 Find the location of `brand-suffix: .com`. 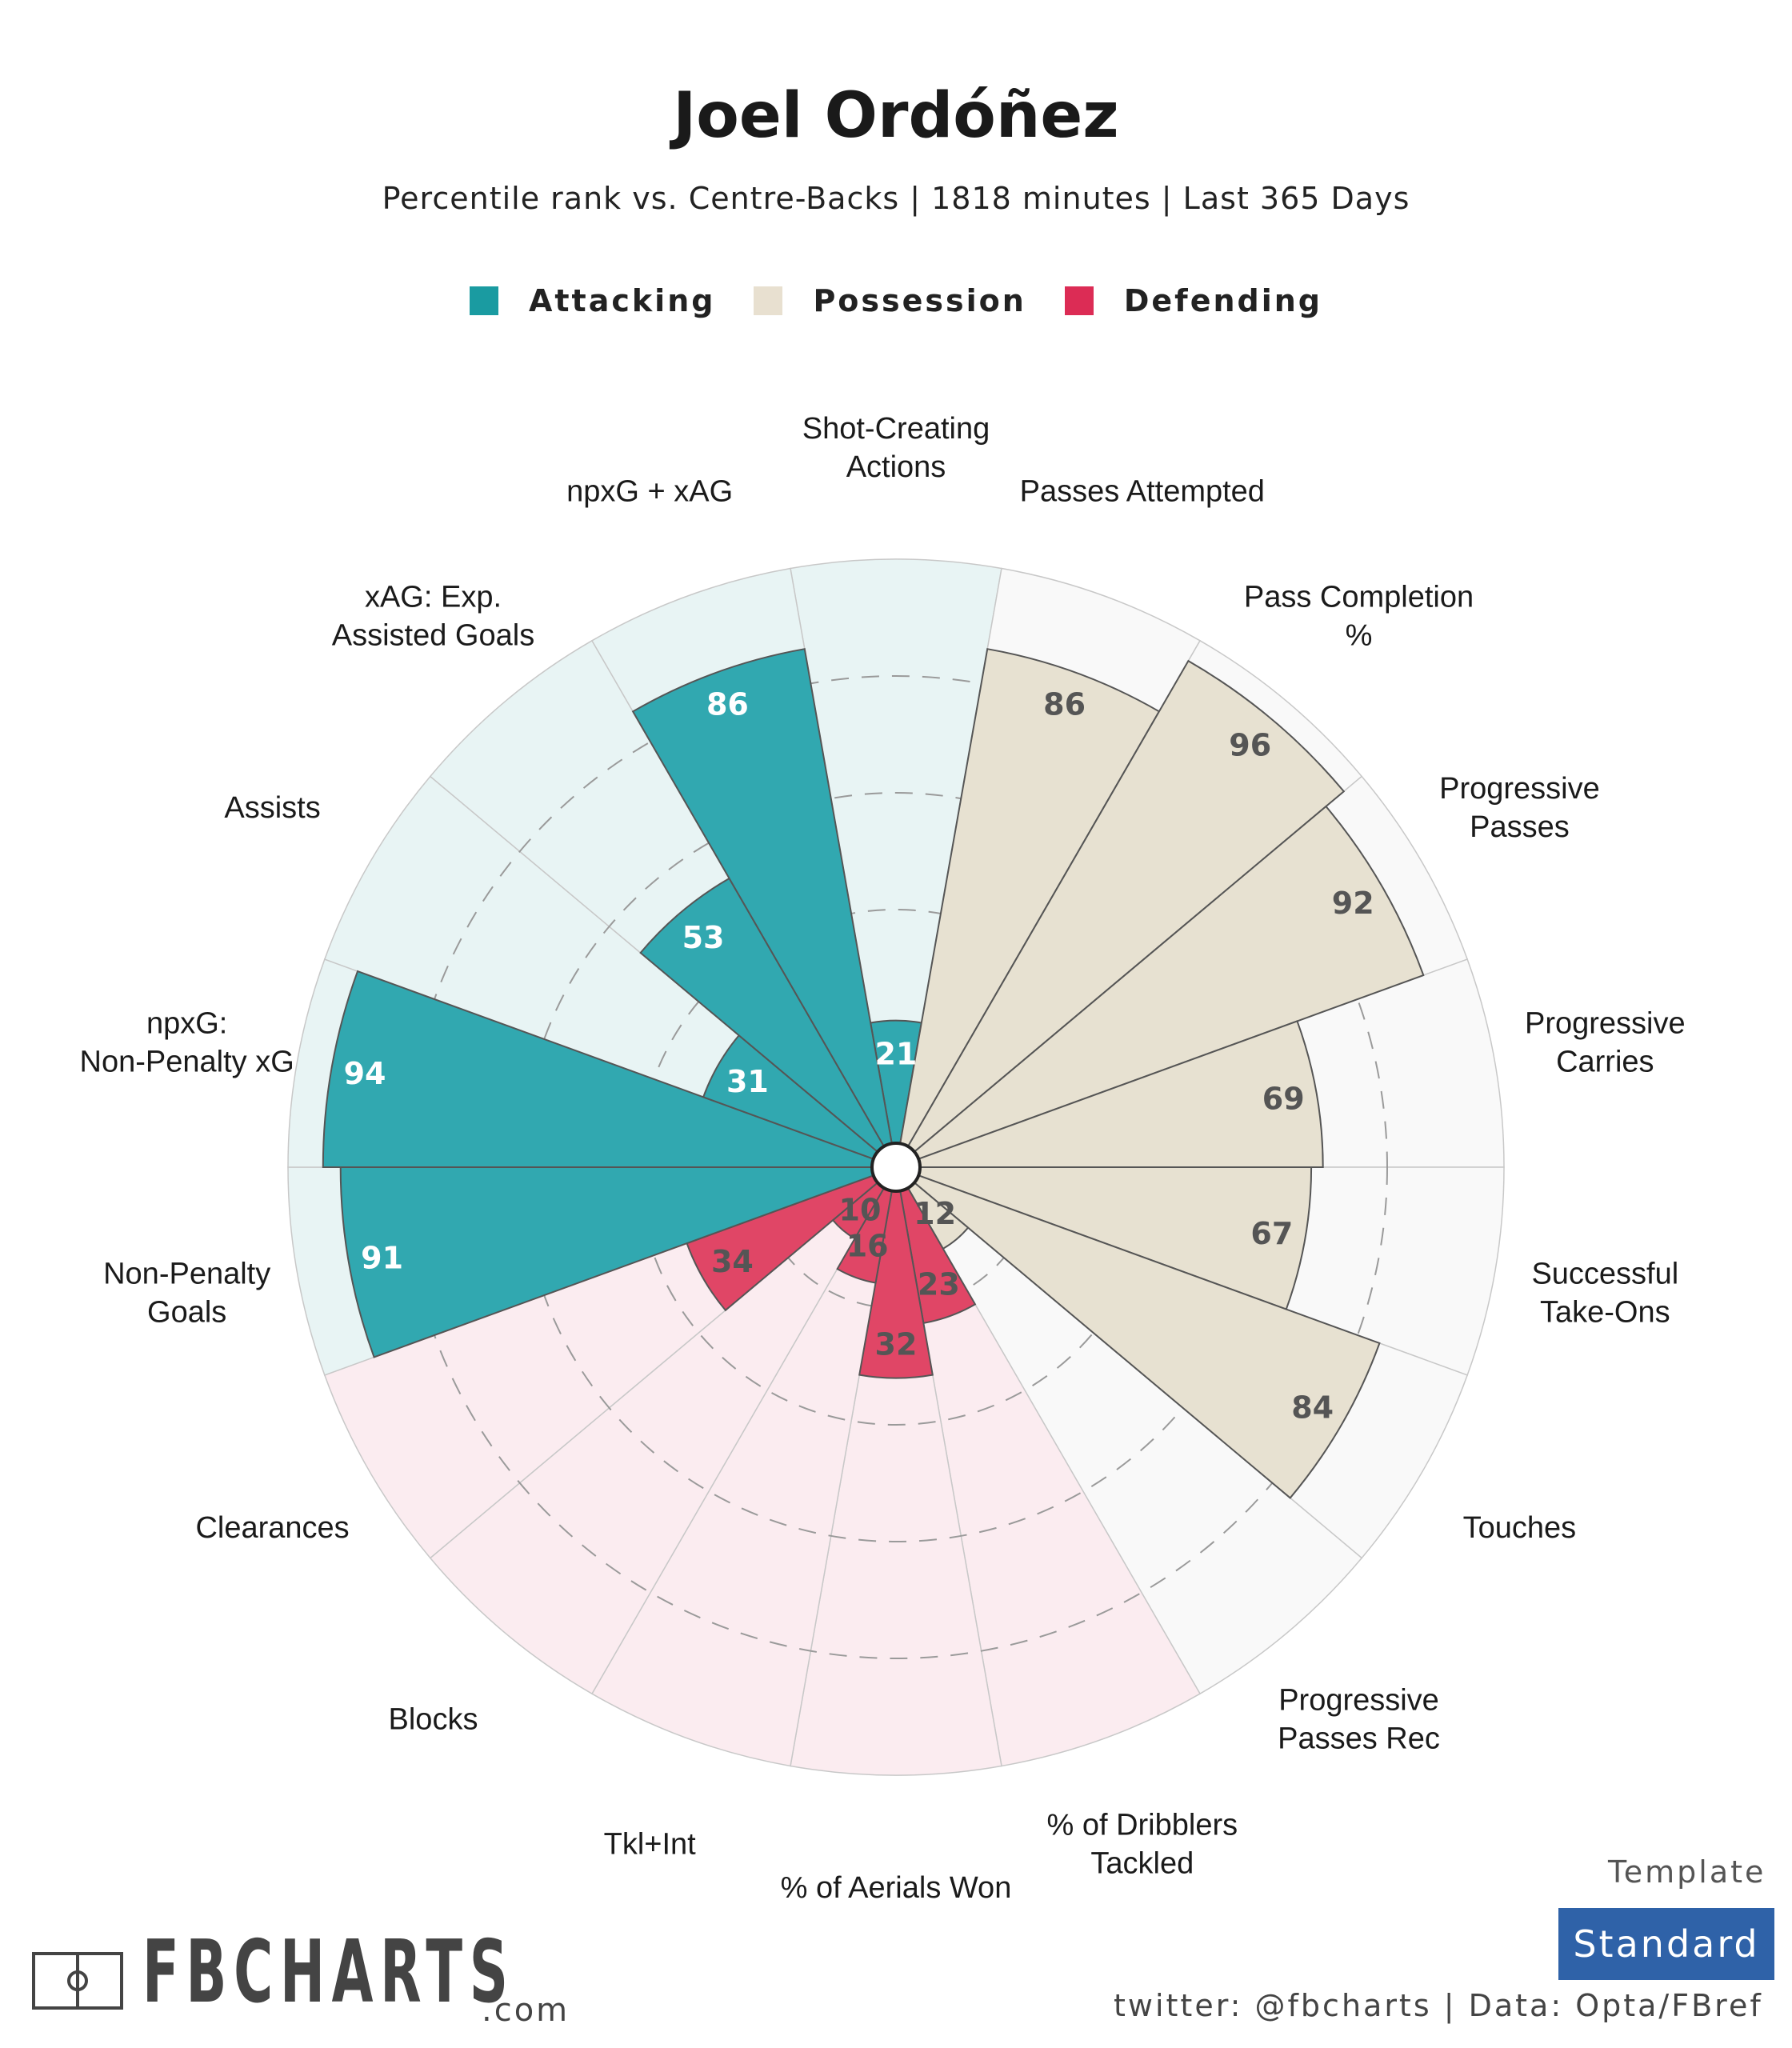

brand-suffix: .com is located at coordinates (526, 2010).